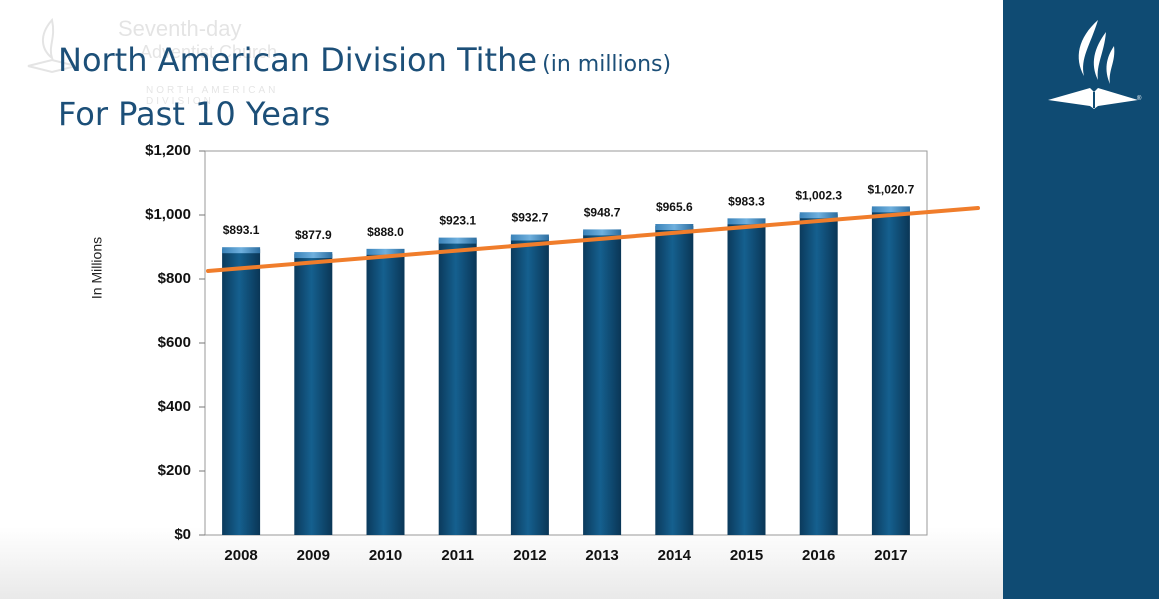 Image resolution: width=1159 pixels, height=599 pixels. I want to click on bar-2011, so click(457, 387).